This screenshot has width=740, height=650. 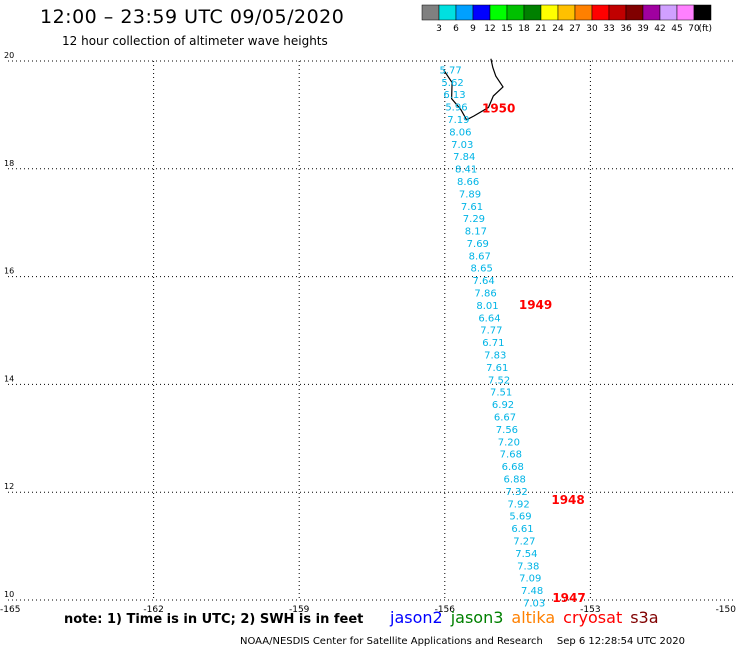 I want to click on latitude-tick-label: 16, so click(x=9, y=271).